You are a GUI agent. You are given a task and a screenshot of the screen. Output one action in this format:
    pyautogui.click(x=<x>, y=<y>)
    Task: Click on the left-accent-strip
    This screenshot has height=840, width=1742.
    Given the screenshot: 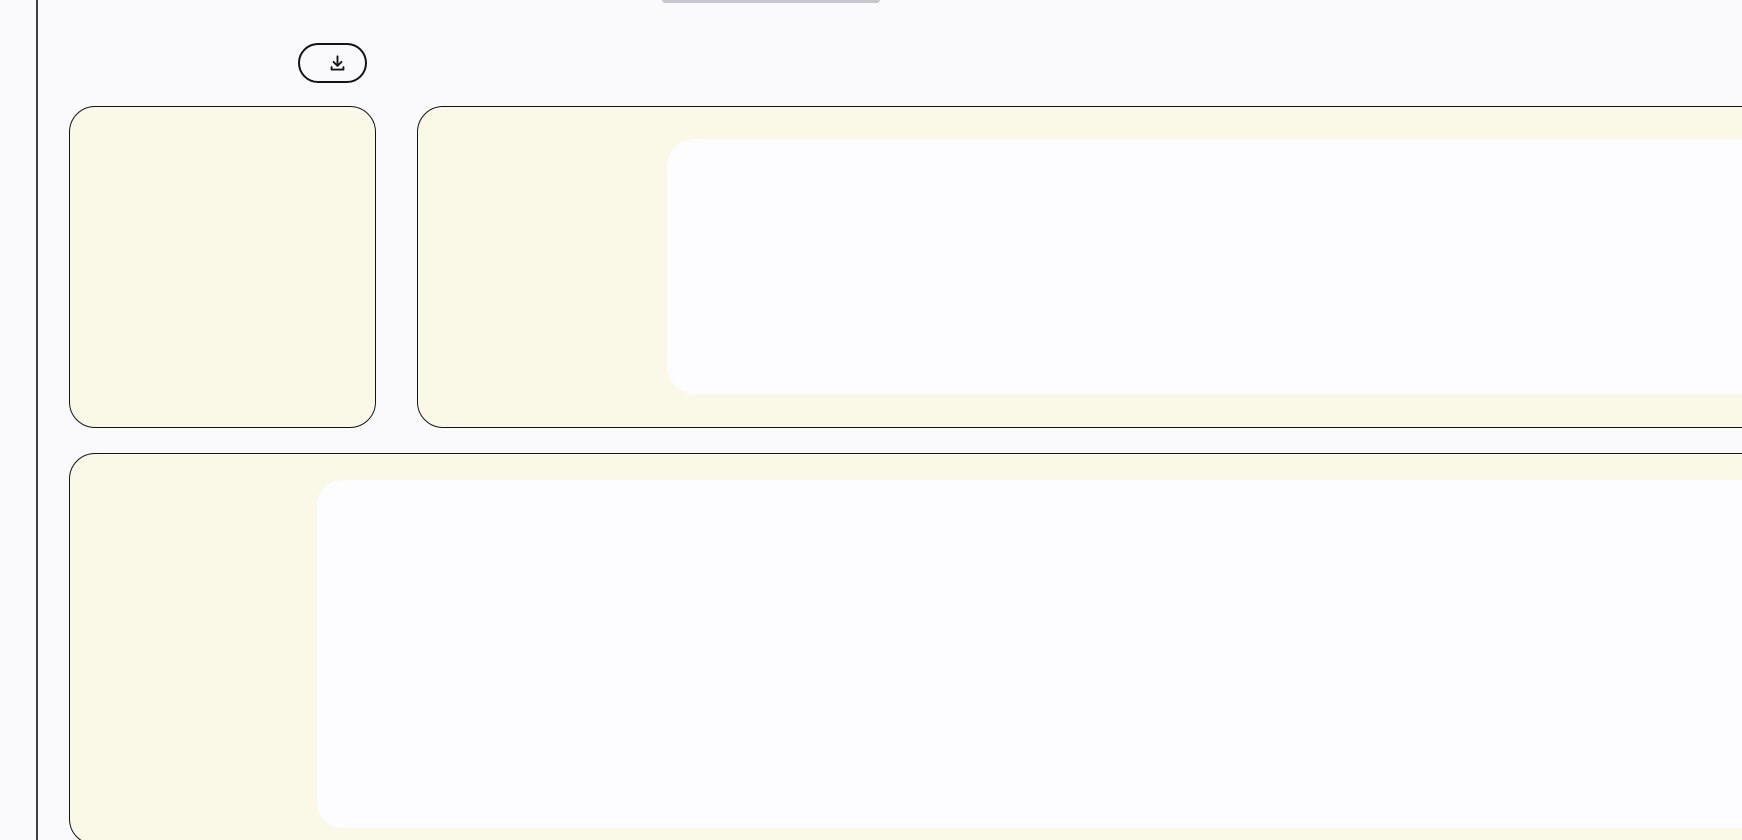 What is the action you would take?
    pyautogui.click(x=15, y=420)
    